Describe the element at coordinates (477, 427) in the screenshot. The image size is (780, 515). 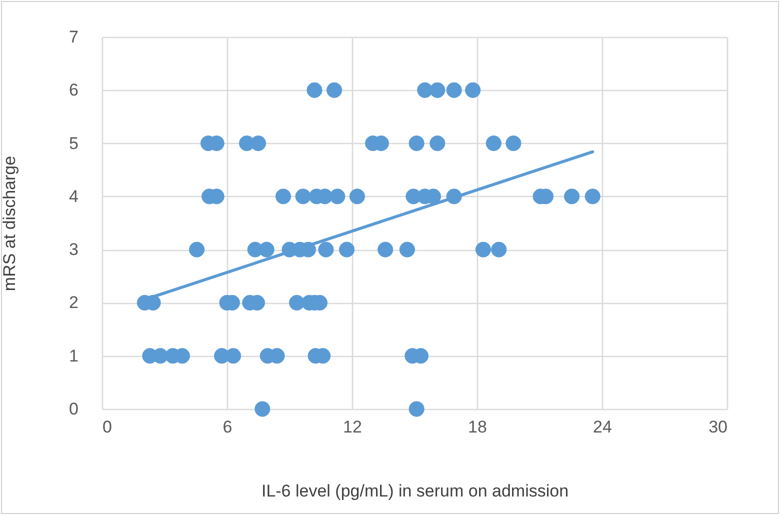
I see `x-tick-label: 18` at that location.